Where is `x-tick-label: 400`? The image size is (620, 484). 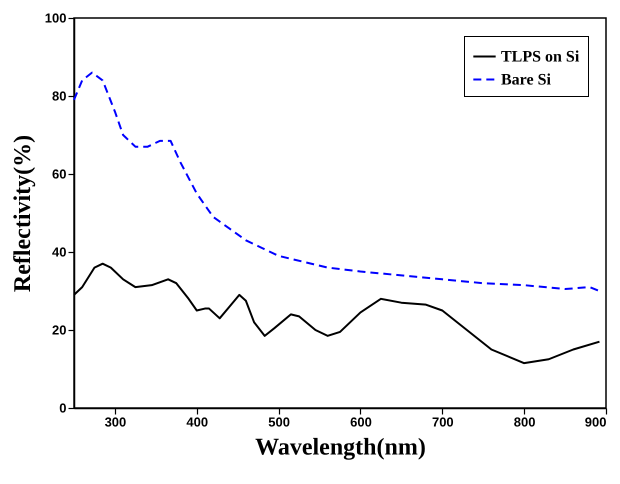 x-tick-label: 400 is located at coordinates (197, 422).